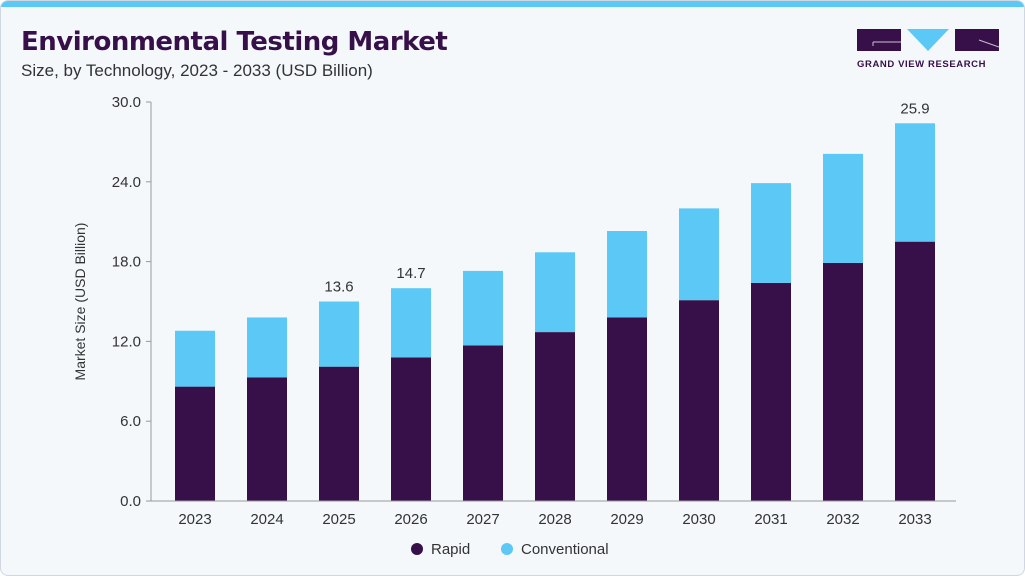  I want to click on data-label-2033: 25.9, so click(914, 108).